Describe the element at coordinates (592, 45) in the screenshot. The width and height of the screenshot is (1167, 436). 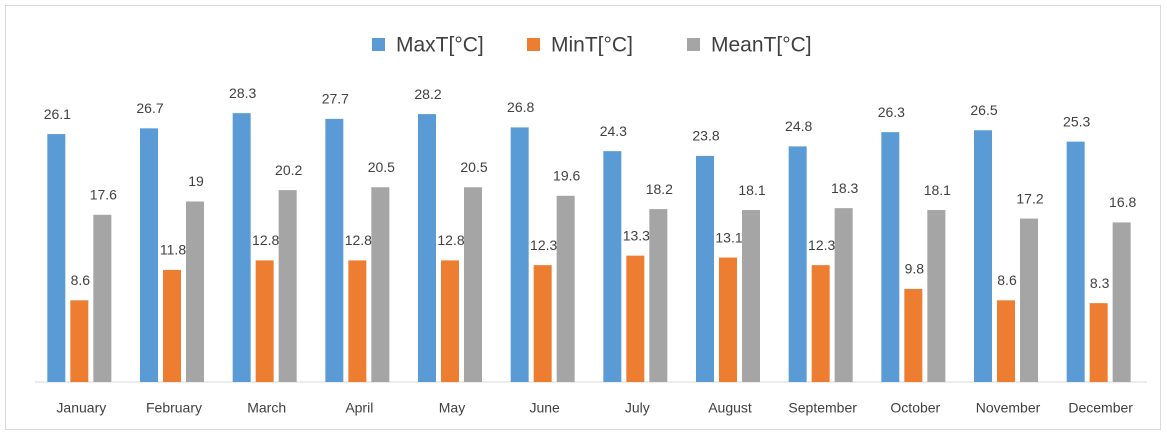
I see `legend-label: MinT[°C]` at that location.